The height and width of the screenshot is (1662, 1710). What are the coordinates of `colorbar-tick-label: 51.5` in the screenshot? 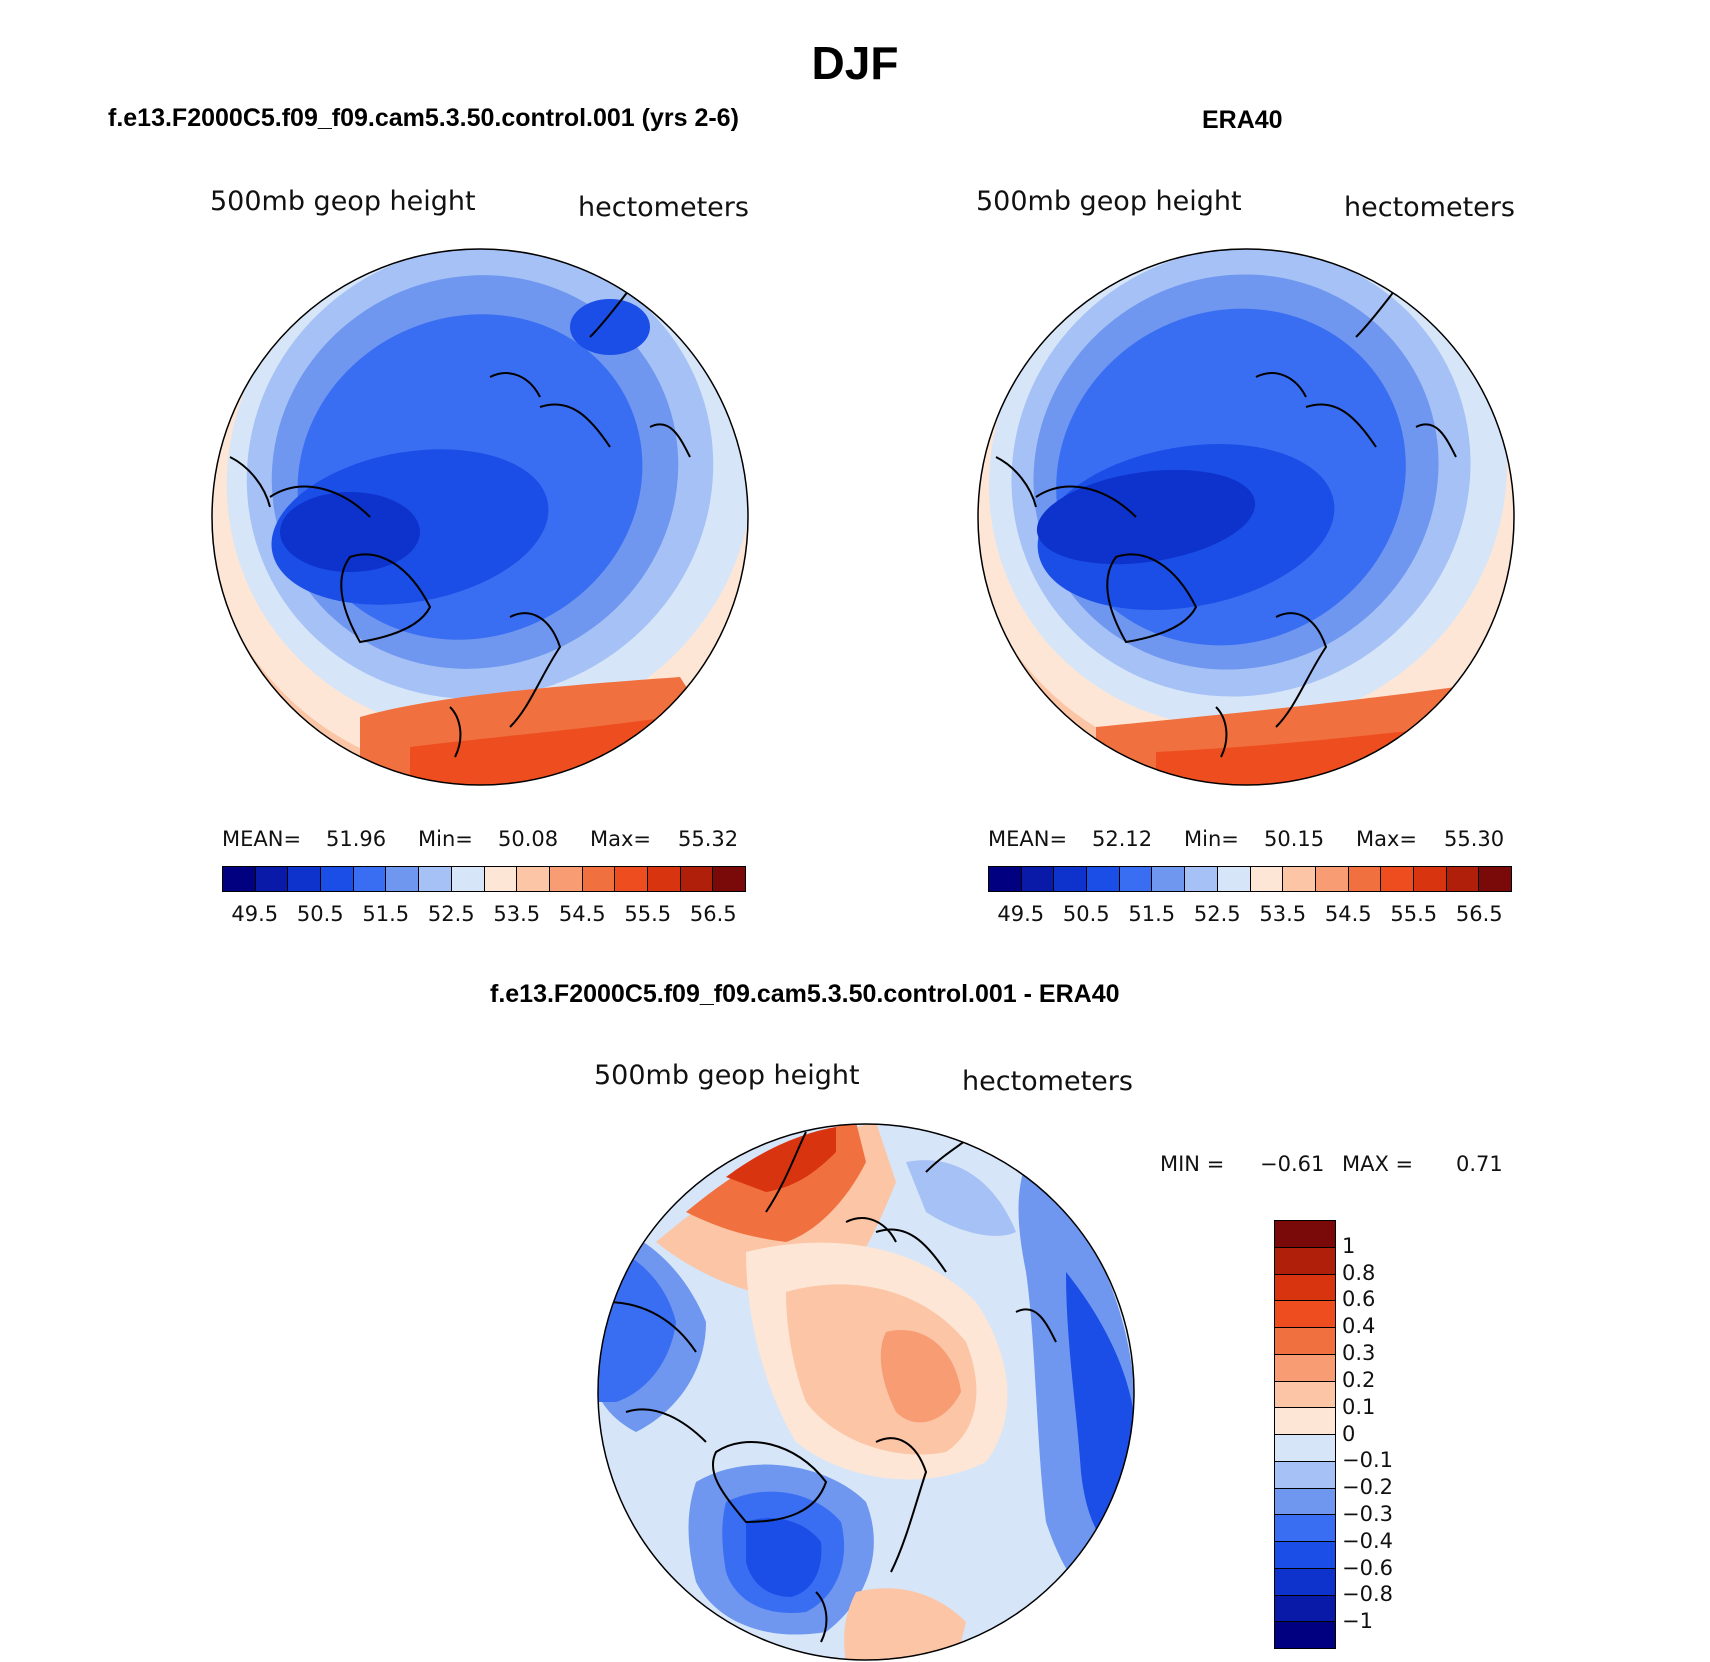 It's located at (1152, 914).